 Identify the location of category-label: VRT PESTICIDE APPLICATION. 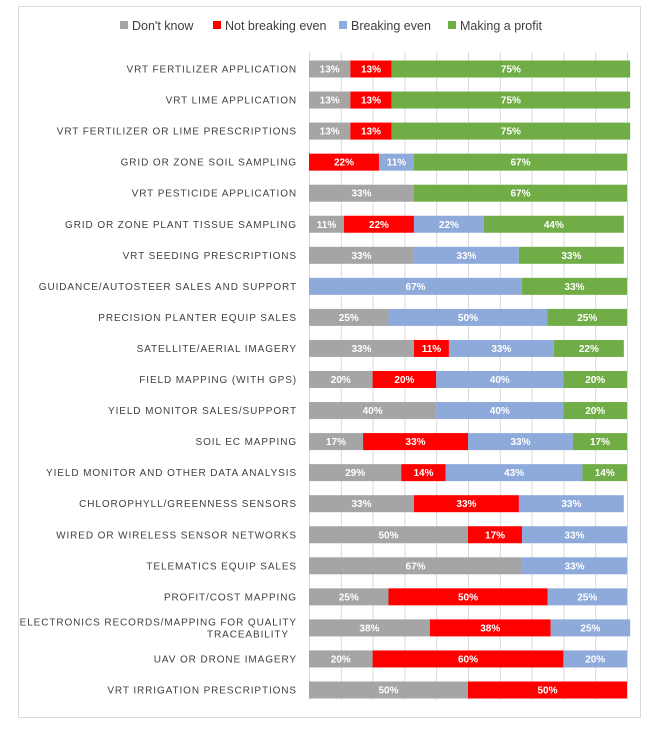
(214, 194).